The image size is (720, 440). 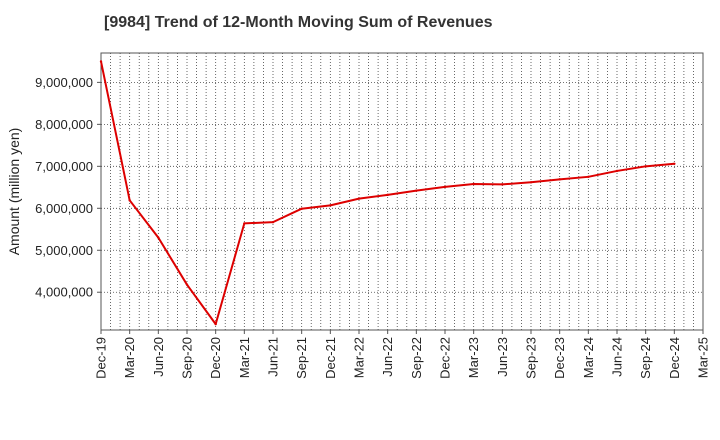 I want to click on x-tick-label: Sep-21, so click(x=301, y=358).